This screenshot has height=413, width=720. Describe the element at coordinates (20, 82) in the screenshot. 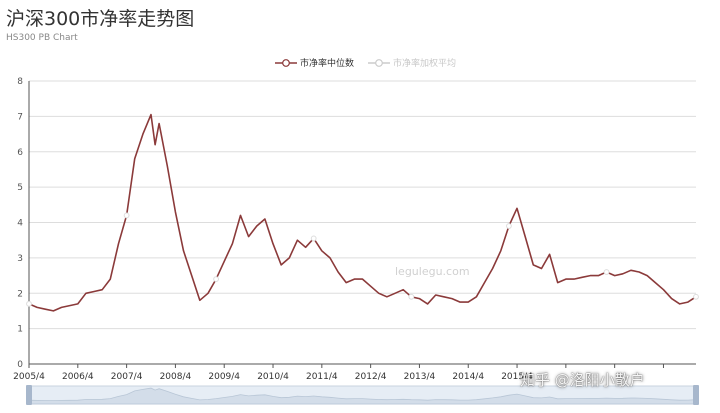

I see `y-tick-label: 8` at that location.